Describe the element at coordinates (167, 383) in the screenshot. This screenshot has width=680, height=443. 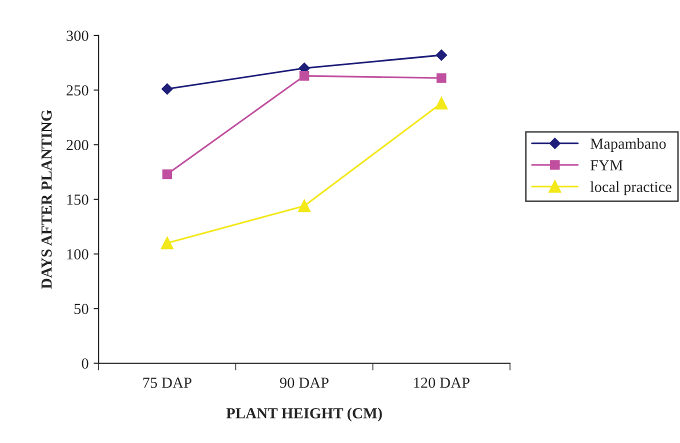
I see `x-tick-label: 75 DAP` at that location.